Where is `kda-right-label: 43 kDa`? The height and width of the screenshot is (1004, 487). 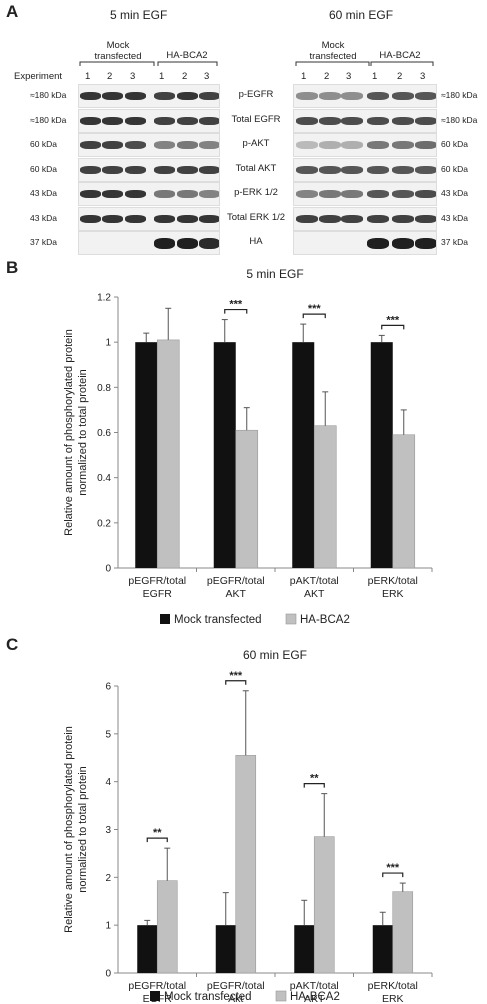
kda-right-label: 43 kDa is located at coordinates (454, 193).